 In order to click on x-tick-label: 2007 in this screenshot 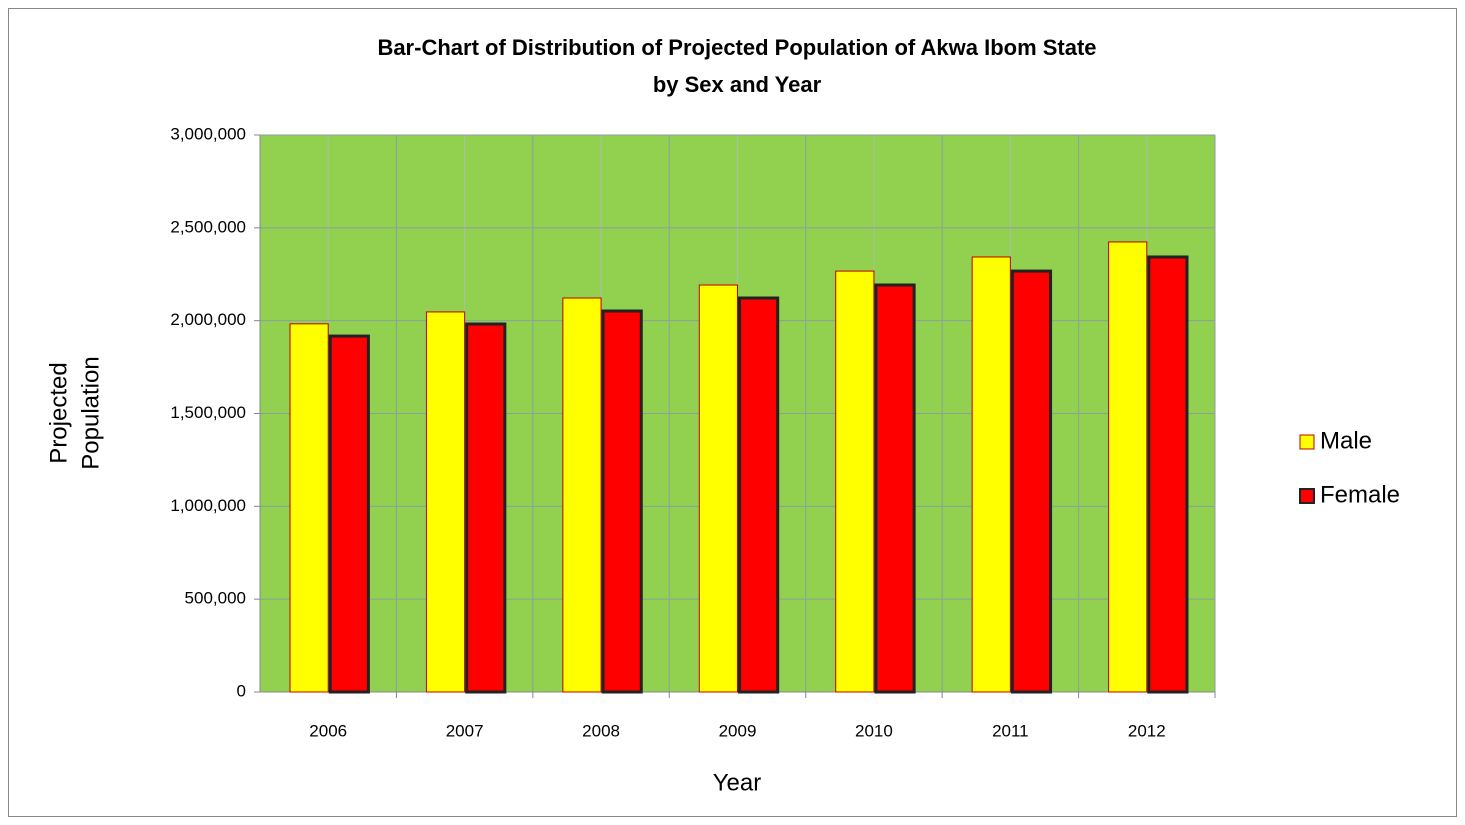, I will do `click(465, 730)`.